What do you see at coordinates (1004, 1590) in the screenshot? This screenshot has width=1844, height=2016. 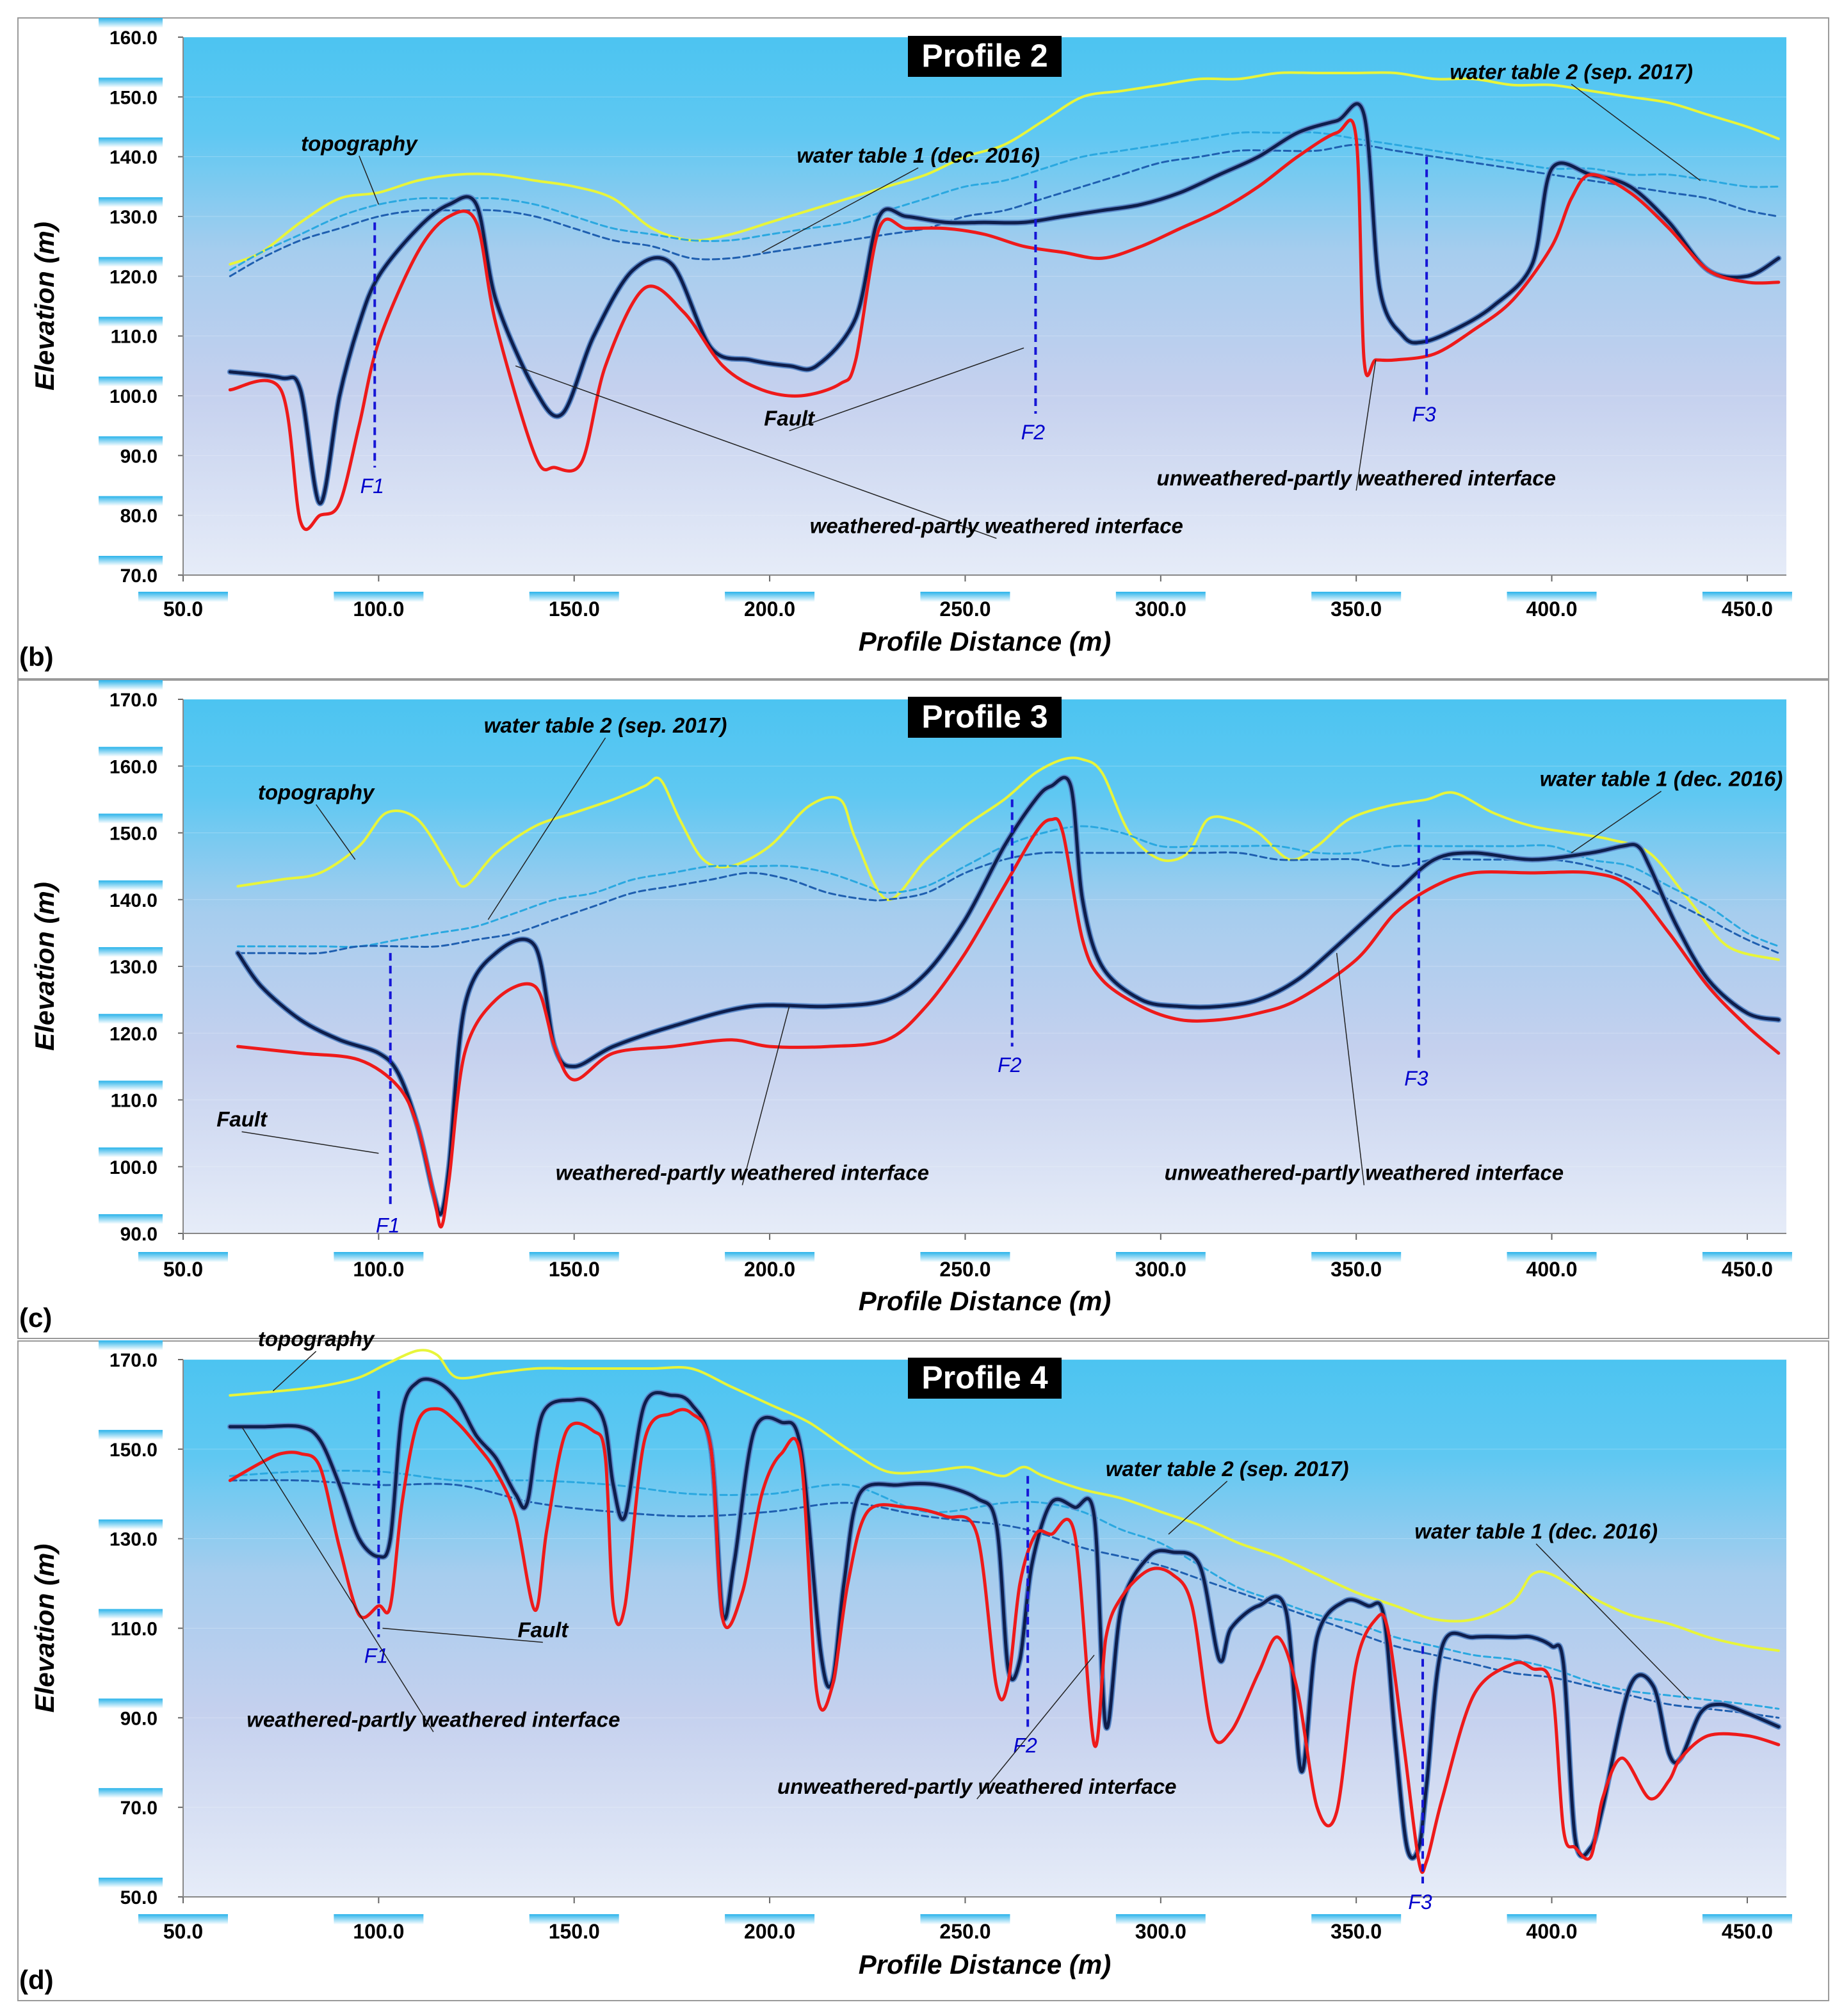 I see `series-water_table_2-line` at bounding box center [1004, 1590].